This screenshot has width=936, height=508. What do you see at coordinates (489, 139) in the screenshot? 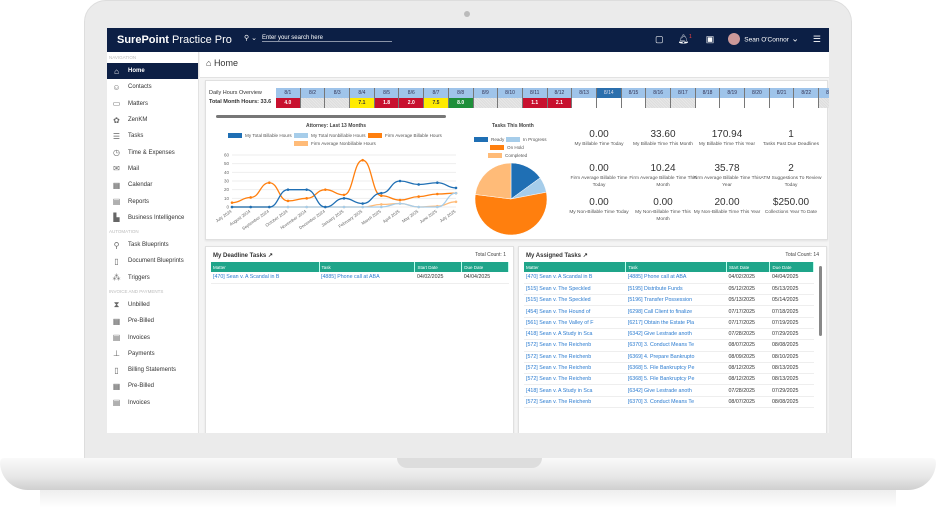
I see `legend-ready: Ready` at bounding box center [489, 139].